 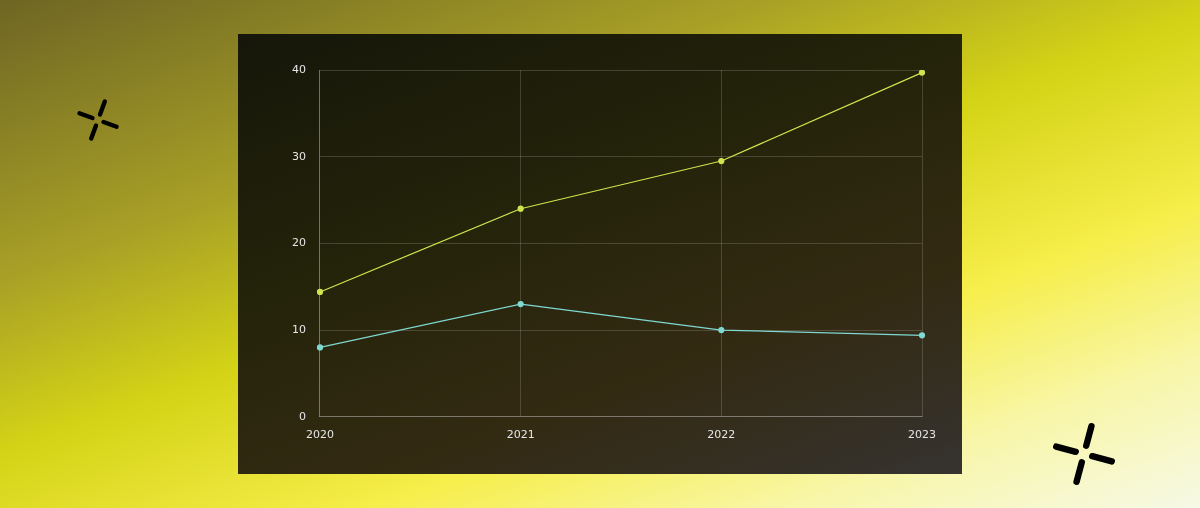 I want to click on y-tick-label: 0, so click(x=302, y=416).